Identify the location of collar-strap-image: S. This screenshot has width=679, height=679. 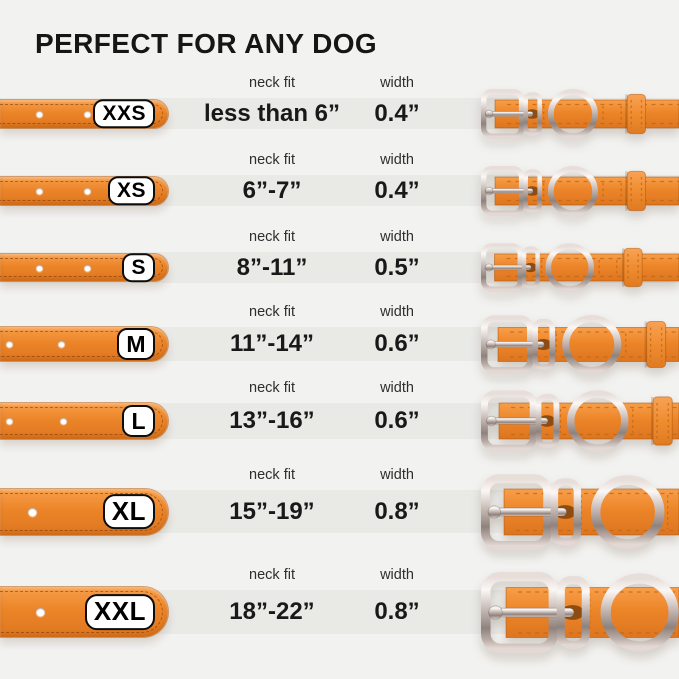
(84, 267).